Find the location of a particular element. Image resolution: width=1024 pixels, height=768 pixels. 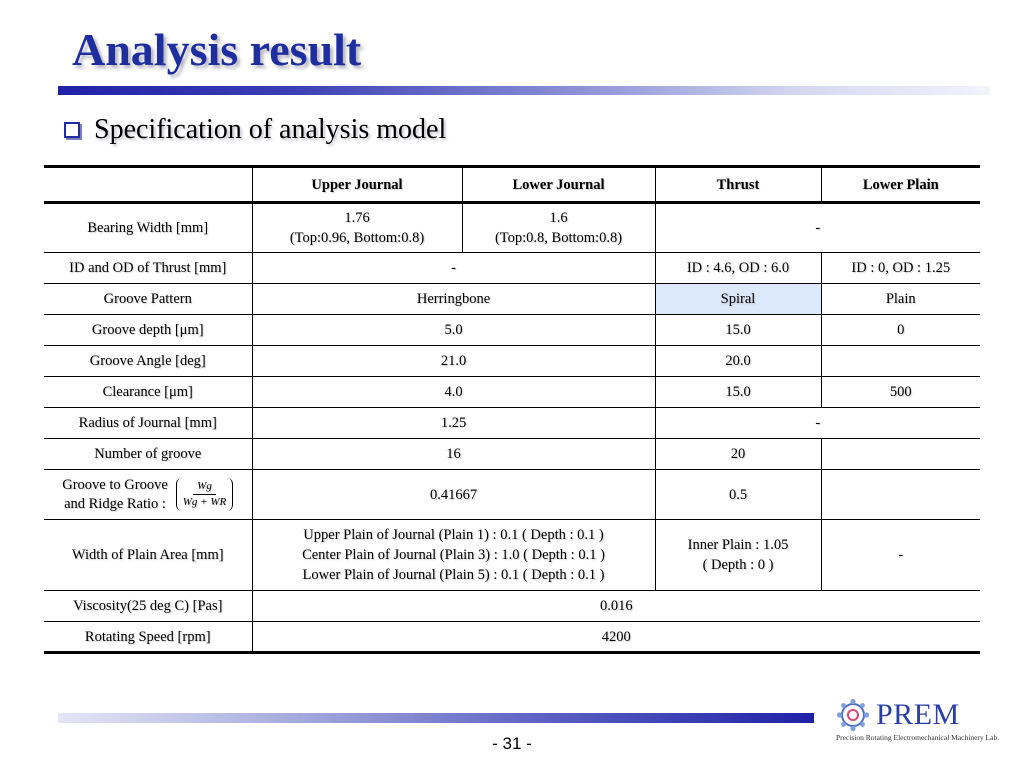

cell-thrust: 20.0 is located at coordinates (738, 361).